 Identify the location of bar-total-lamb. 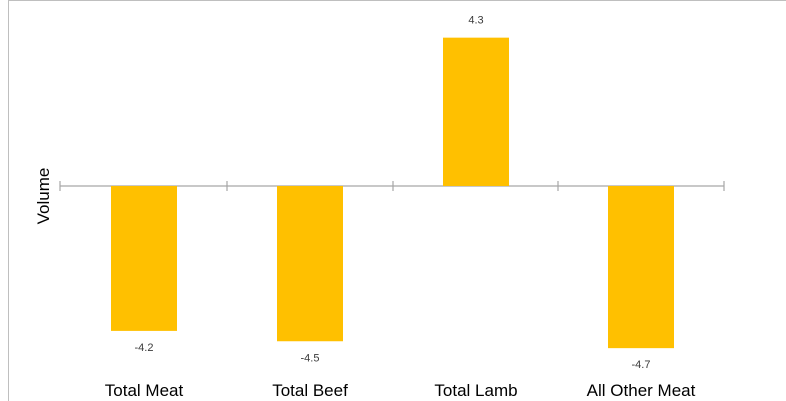
(476, 112).